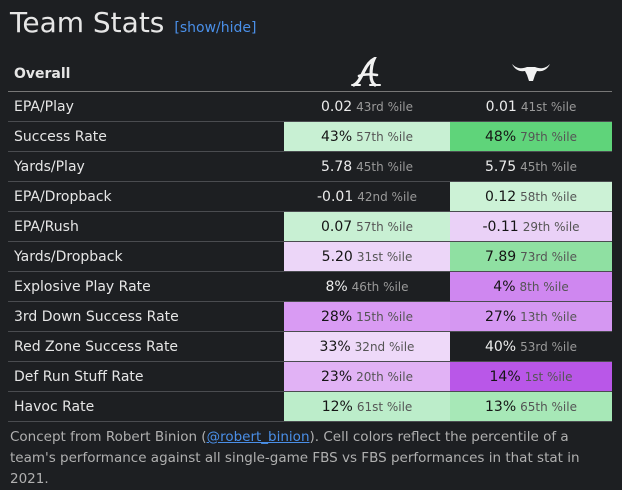 This screenshot has height=490, width=622. Describe the element at coordinates (500, 196) in the screenshot. I see `stat-value: 0.12` at that location.